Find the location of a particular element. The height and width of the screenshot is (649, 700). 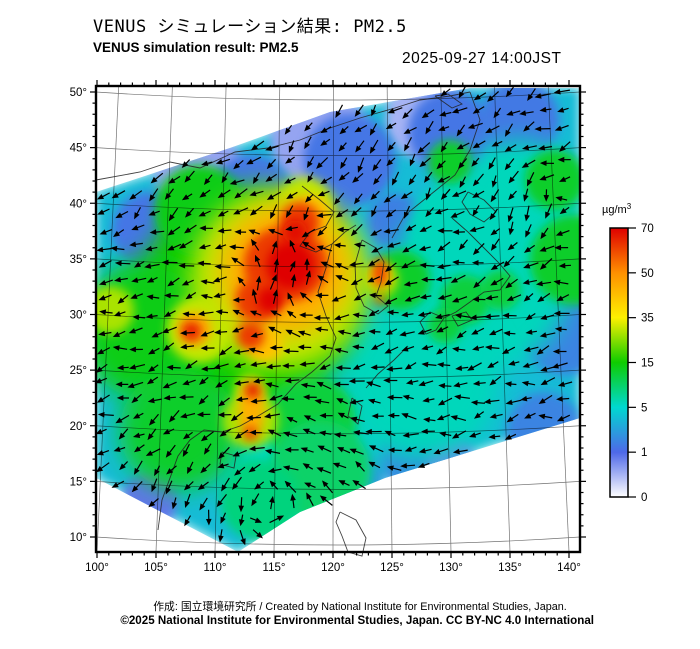

lon-tick-label: 110° is located at coordinates (215, 568).